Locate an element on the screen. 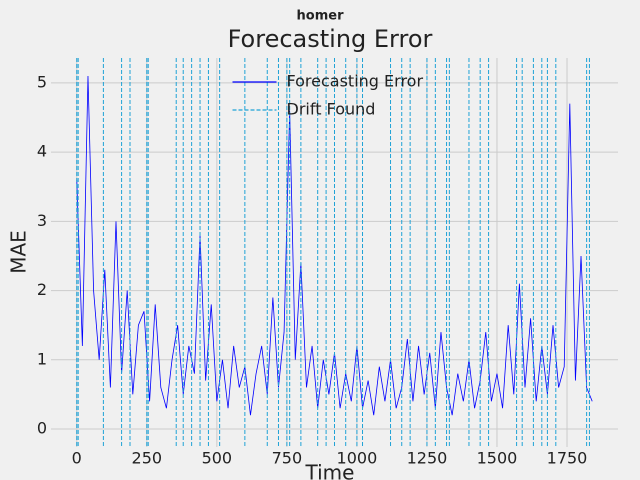 The width and height of the screenshot is (640, 480). y-tick-label: 1 is located at coordinates (42, 358).